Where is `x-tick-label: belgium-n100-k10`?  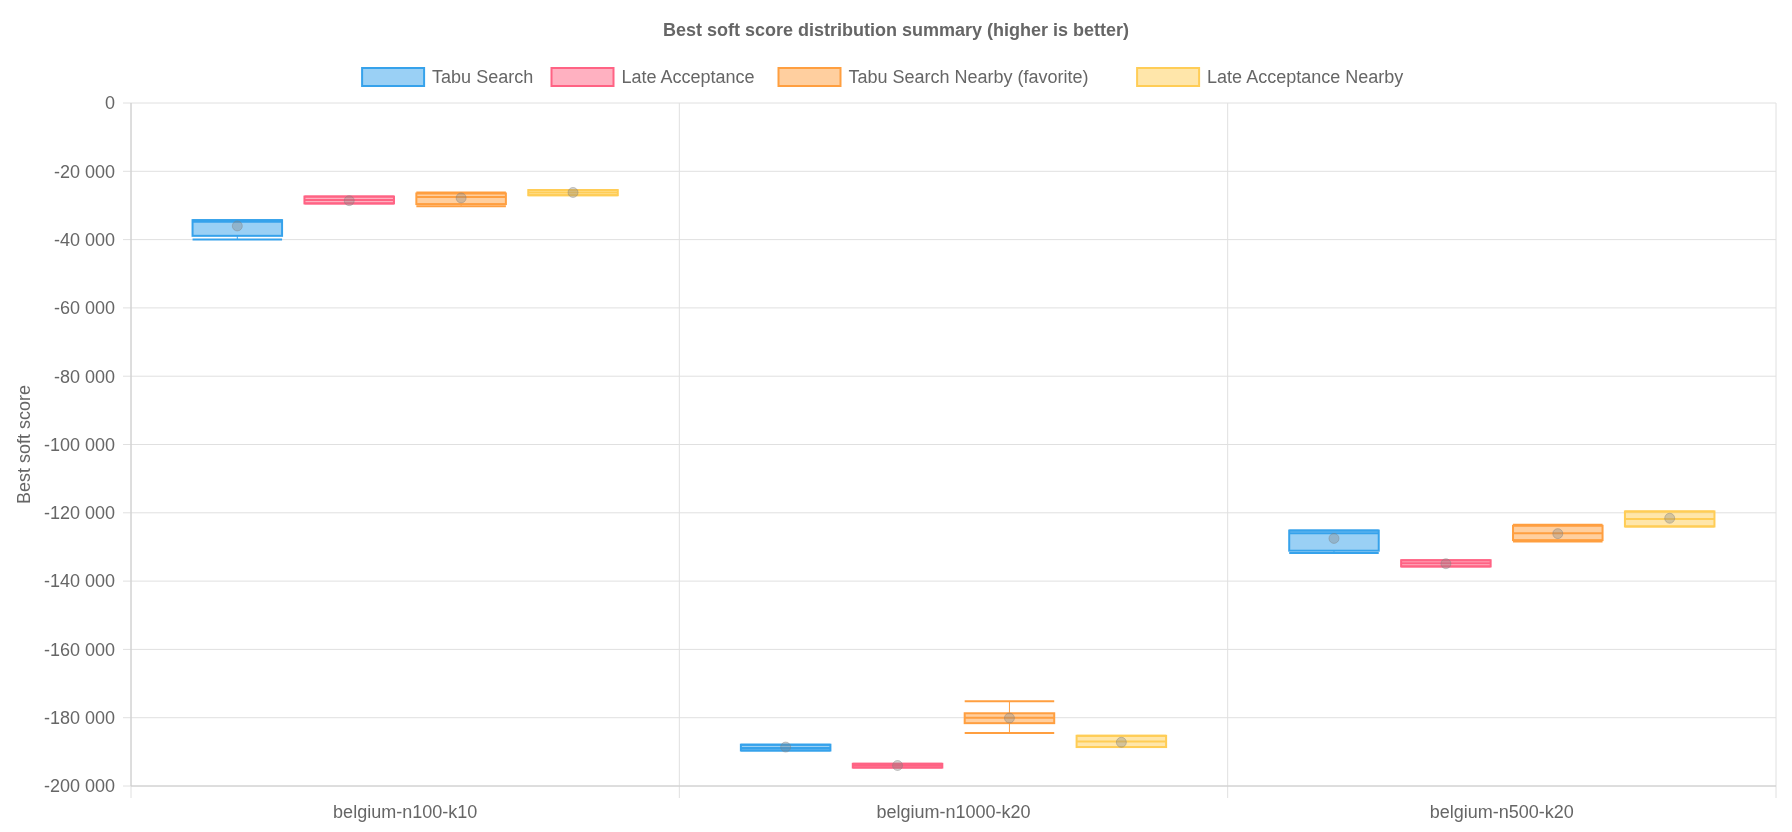
x-tick-label: belgium-n100-k10 is located at coordinates (405, 812).